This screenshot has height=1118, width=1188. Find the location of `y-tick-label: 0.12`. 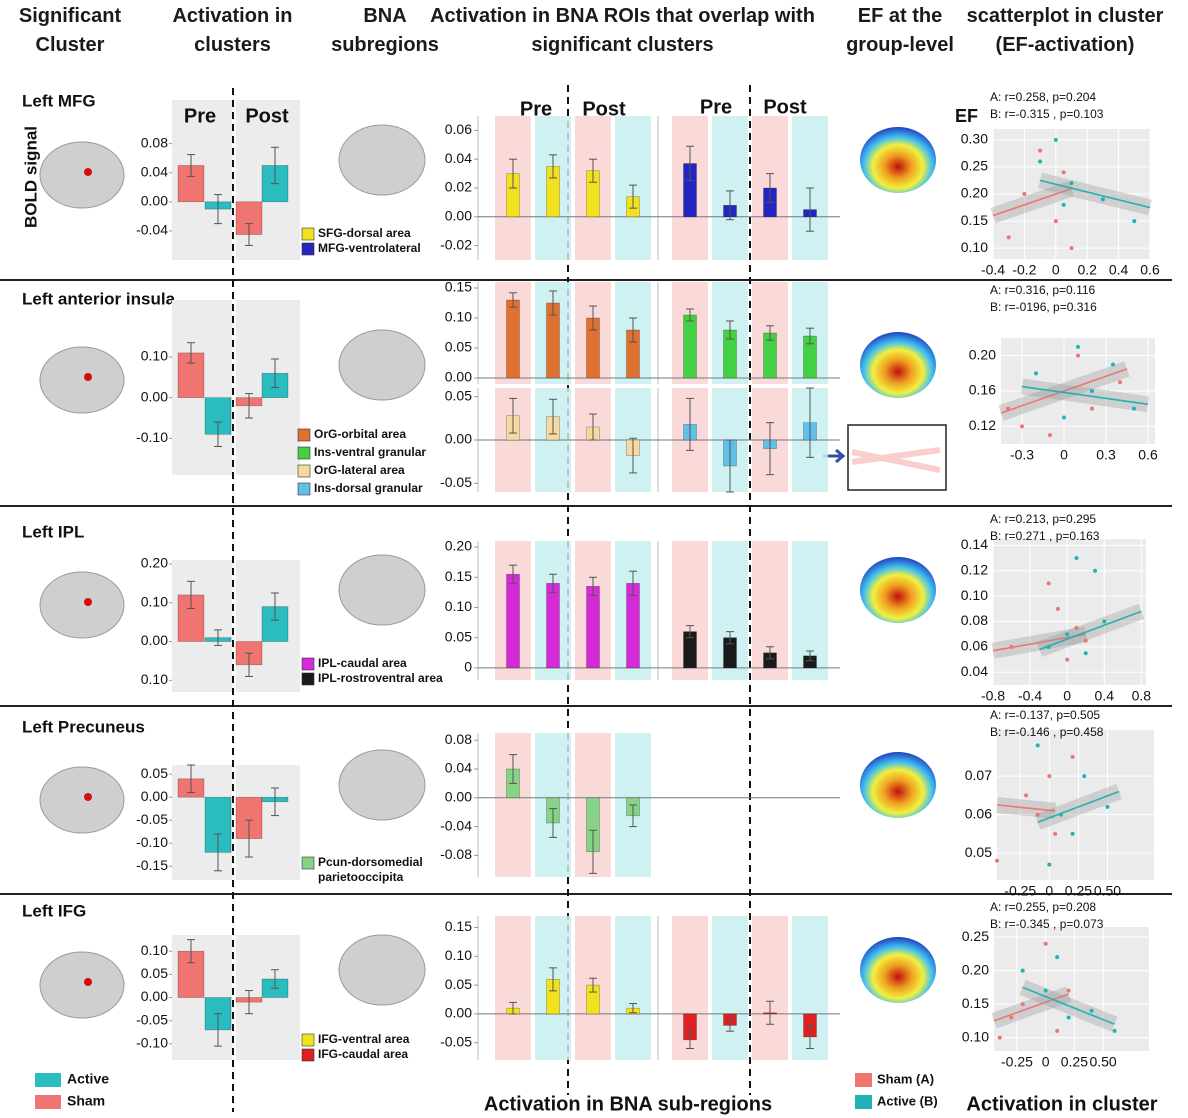

y-tick-label: 0.12 is located at coordinates (974, 569).